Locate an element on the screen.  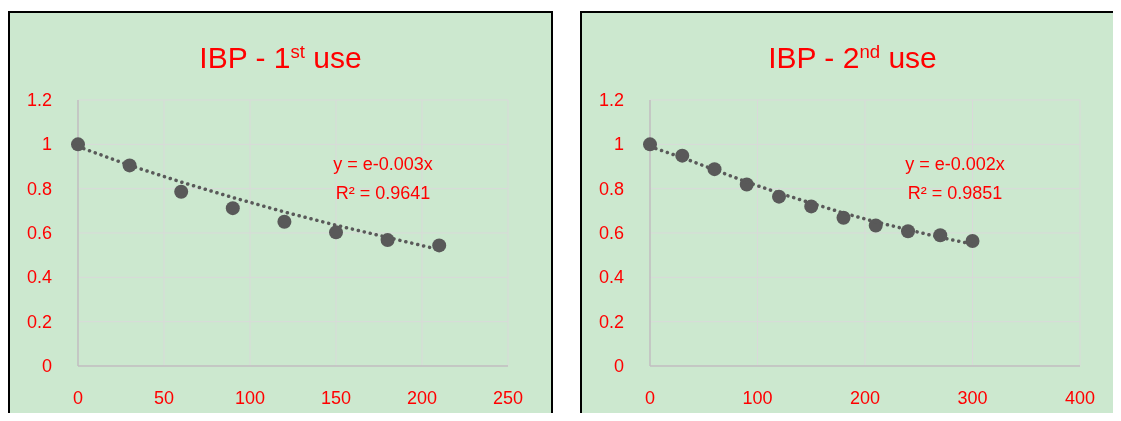
annotation: y = e-0.003x is located at coordinates (383, 164).